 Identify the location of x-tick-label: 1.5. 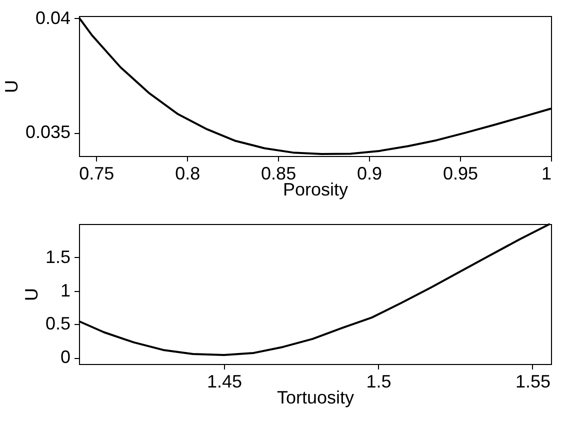
(379, 382).